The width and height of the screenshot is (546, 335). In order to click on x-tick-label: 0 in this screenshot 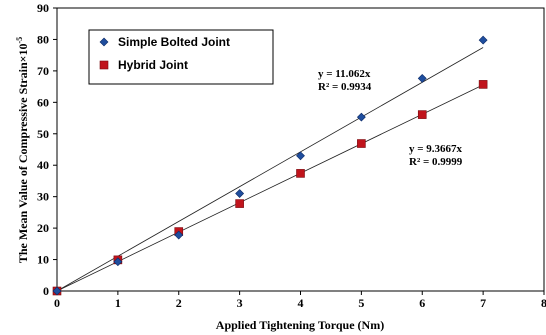, I will do `click(57, 303)`.